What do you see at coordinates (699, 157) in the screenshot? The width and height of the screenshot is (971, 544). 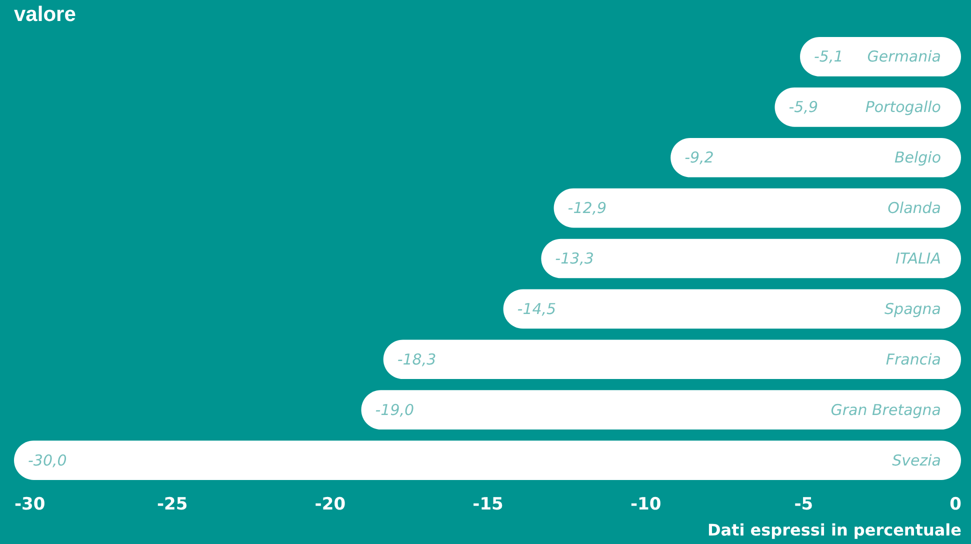 I see `data-label: -9,2` at bounding box center [699, 157].